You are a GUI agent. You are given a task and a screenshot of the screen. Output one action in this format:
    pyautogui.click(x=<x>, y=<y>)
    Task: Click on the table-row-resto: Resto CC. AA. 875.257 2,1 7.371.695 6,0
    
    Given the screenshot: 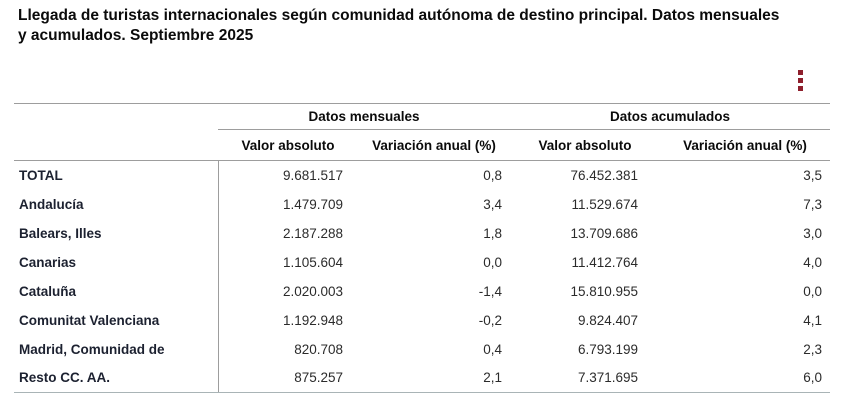 What is the action you would take?
    pyautogui.click(x=422, y=378)
    